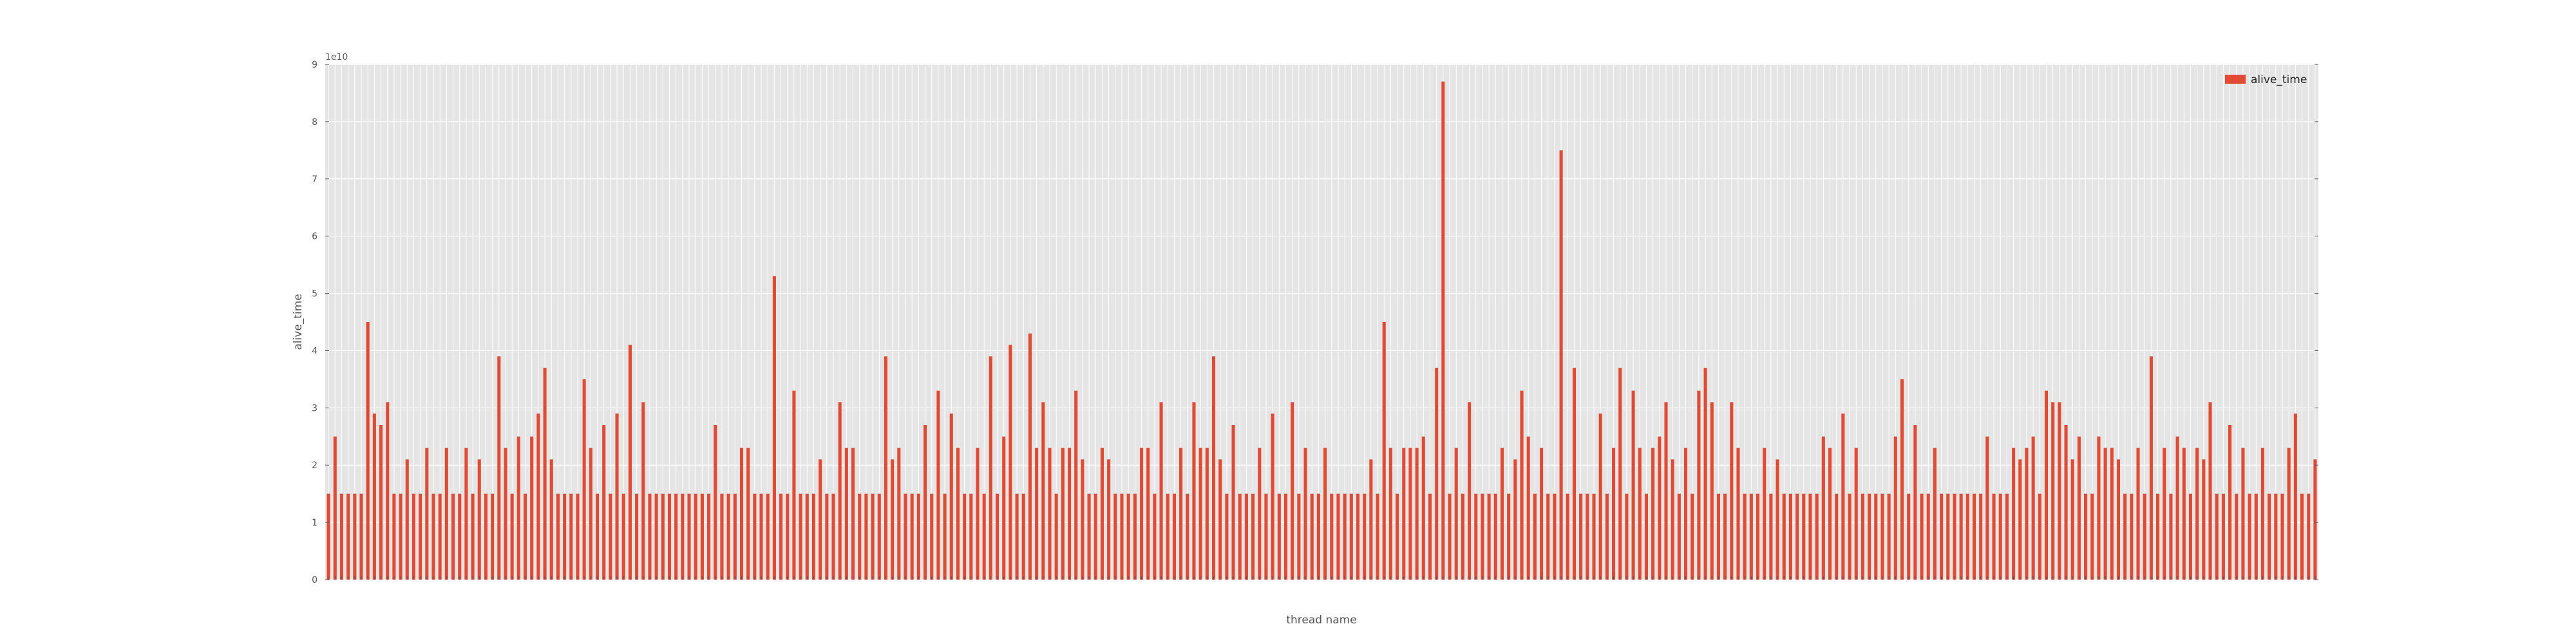 The height and width of the screenshot is (644, 2576). What do you see at coordinates (1321, 620) in the screenshot?
I see `x-axis-label: thread name` at bounding box center [1321, 620].